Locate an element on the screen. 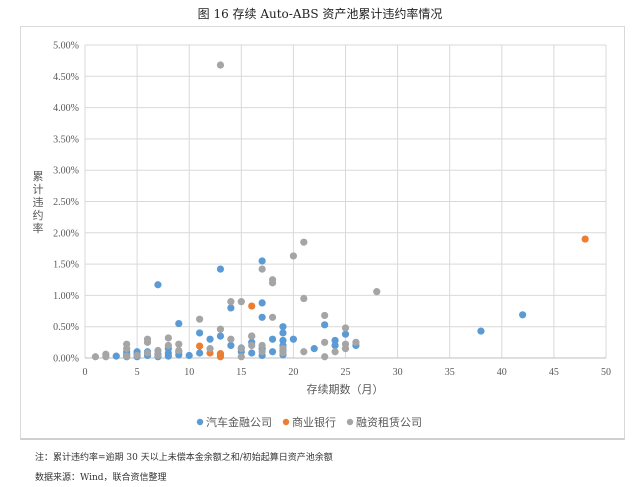 This screenshot has height=487, width=640. legend: 汽车金融公司 商业银行 融资租赁公司 is located at coordinates (309, 422).